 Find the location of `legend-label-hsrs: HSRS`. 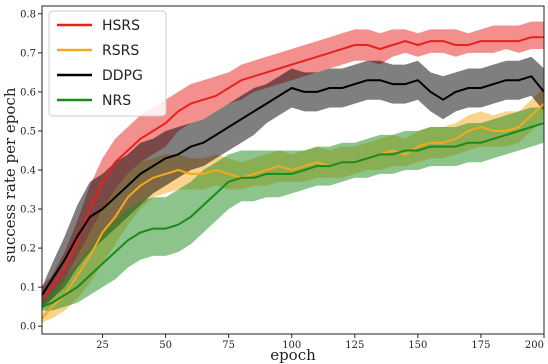

legend-label-hsrs: HSRS is located at coordinates (121, 26).